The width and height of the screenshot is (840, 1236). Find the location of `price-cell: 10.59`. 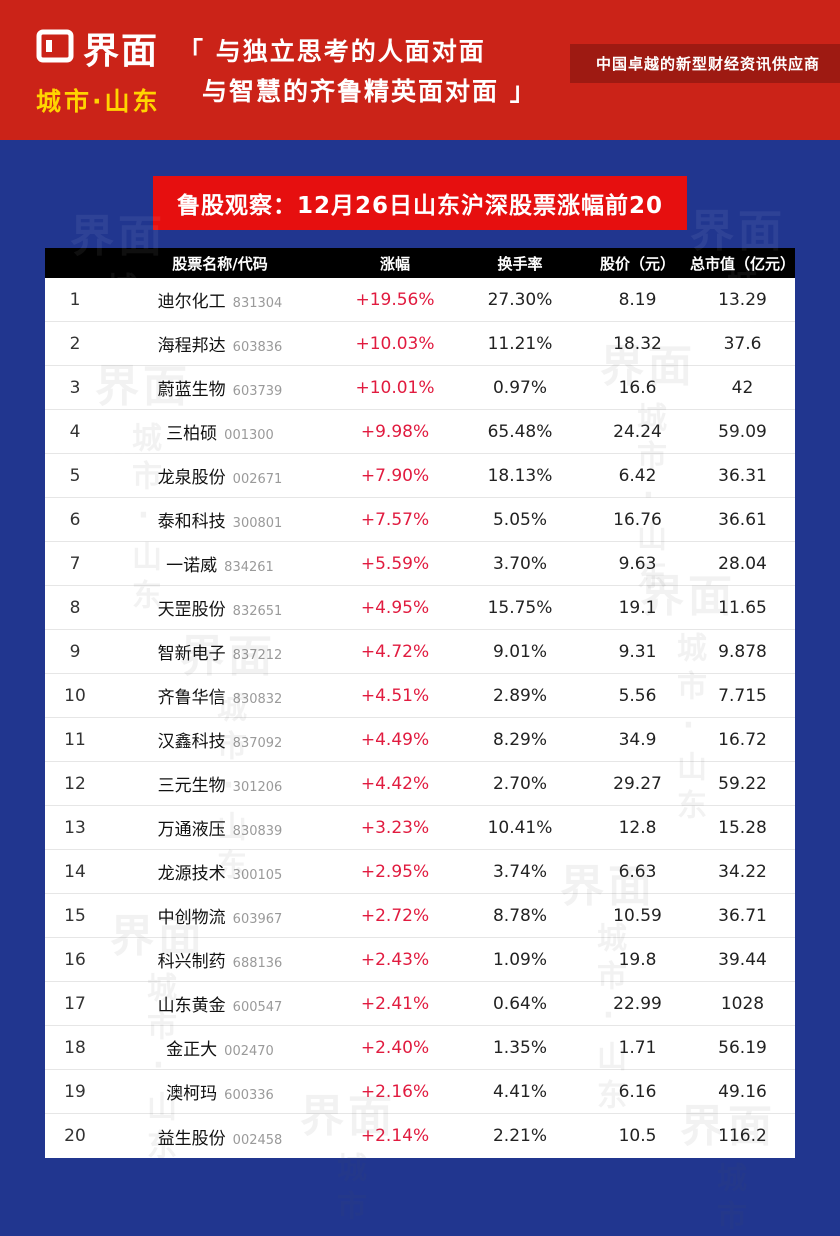

price-cell: 10.59 is located at coordinates (637, 915).